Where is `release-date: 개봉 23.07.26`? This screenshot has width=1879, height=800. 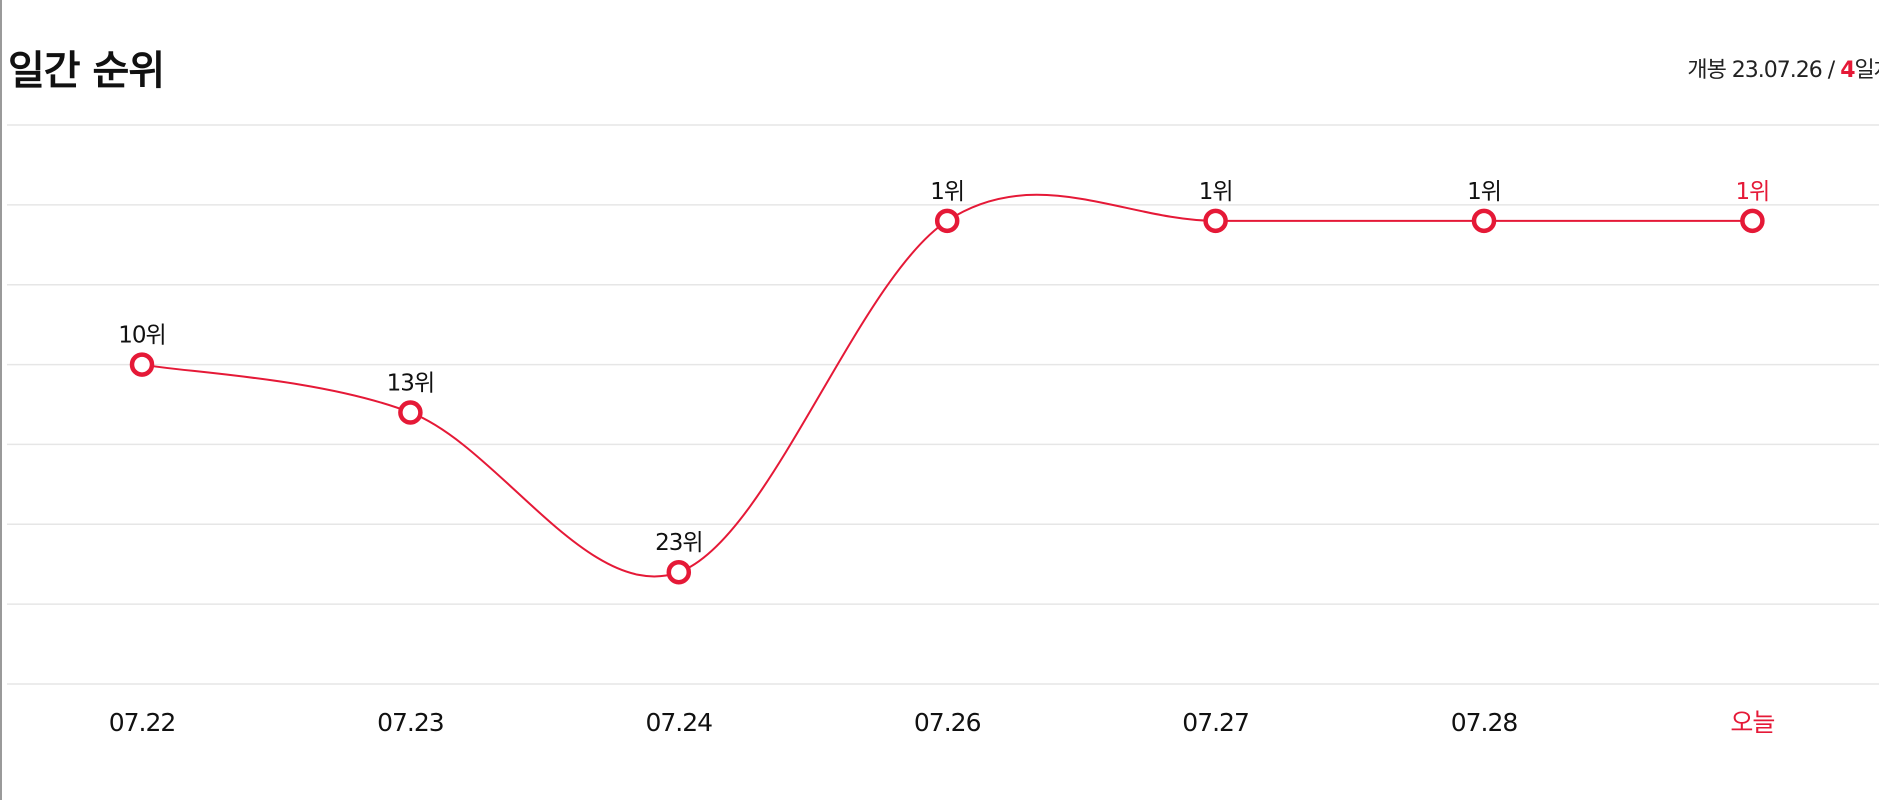
release-date: 개봉 23.07.26 is located at coordinates (1754, 70).